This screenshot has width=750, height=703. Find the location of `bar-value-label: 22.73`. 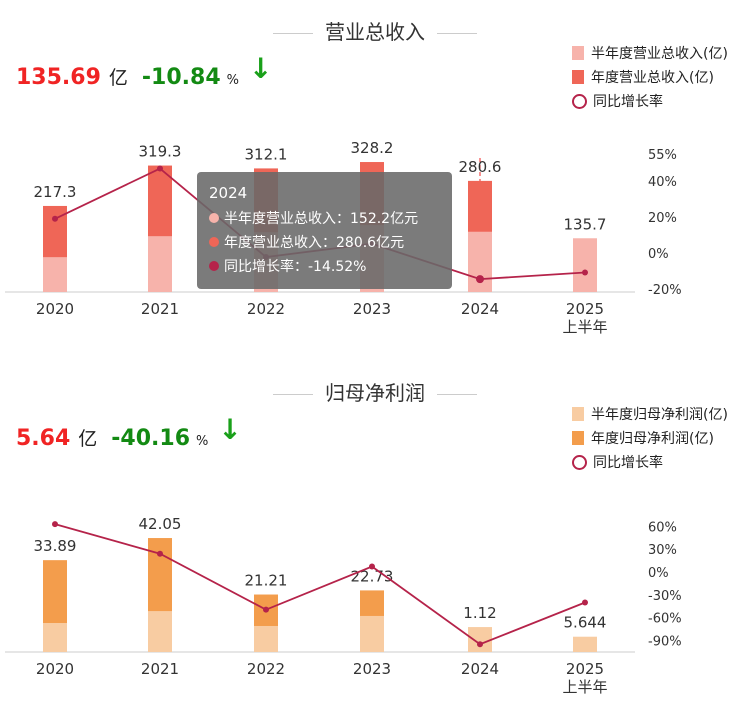

bar-value-label: 22.73 is located at coordinates (372, 576).